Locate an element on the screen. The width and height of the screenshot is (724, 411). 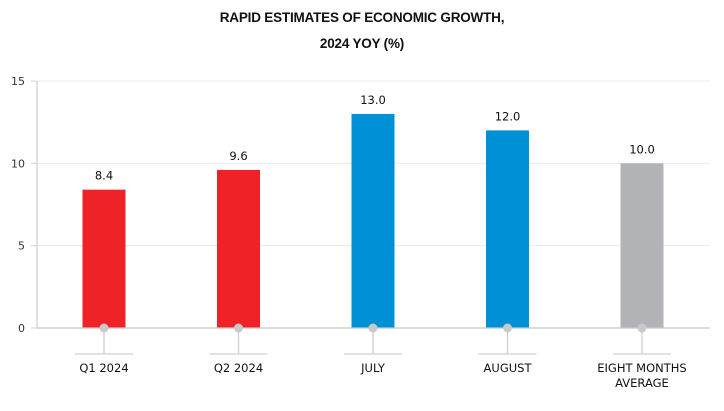
chart-title-line-2: 2024 YOY (%) is located at coordinates (362, 43).